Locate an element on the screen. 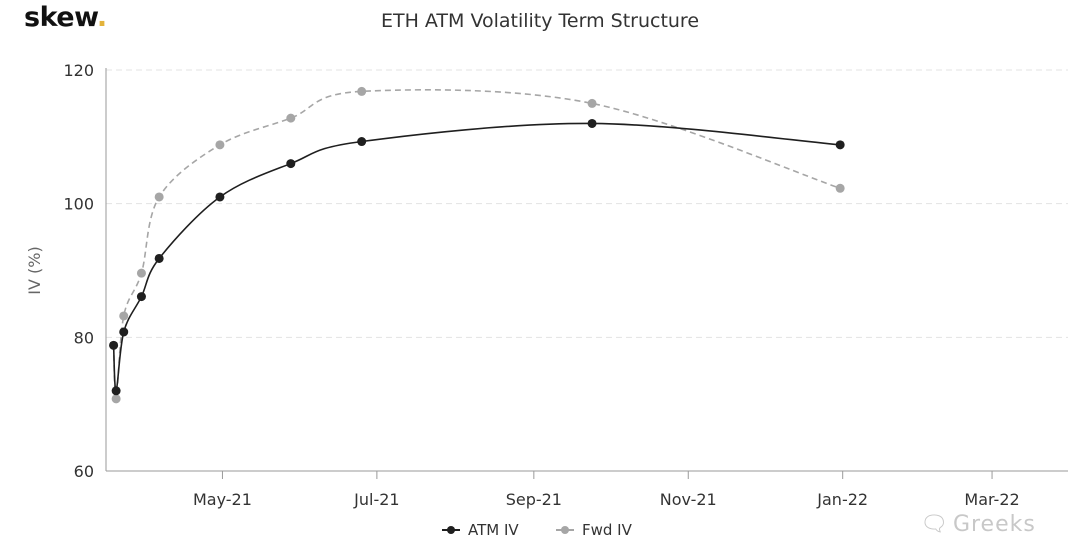 This screenshot has height=543, width=1080. legend-label: Fwd IV is located at coordinates (607, 530).